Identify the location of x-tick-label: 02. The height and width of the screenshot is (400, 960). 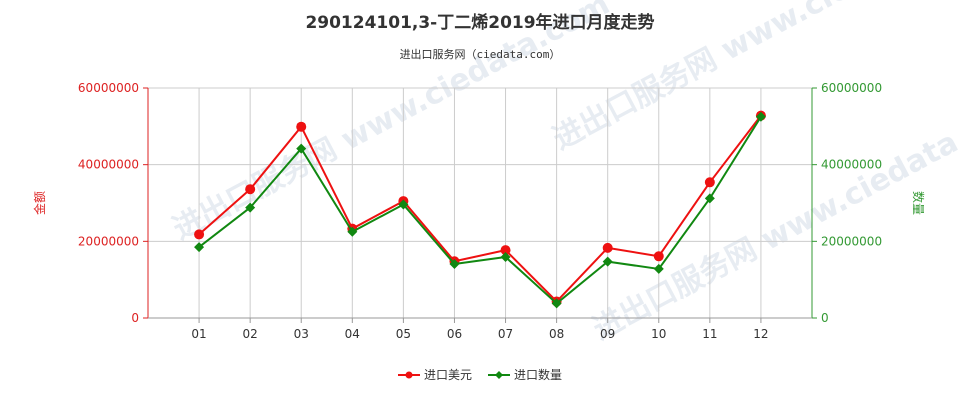
(250, 334).